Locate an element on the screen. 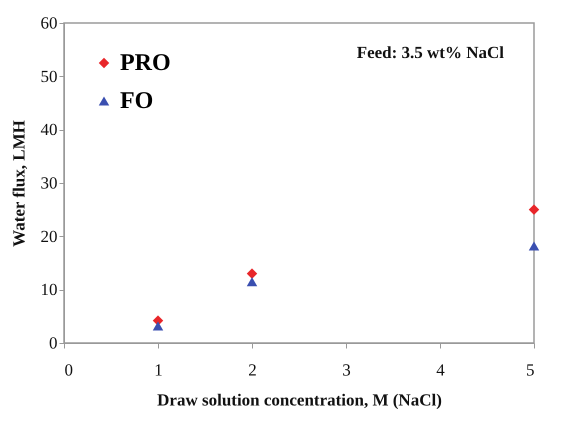  x-tick-label: 2 is located at coordinates (252, 370).